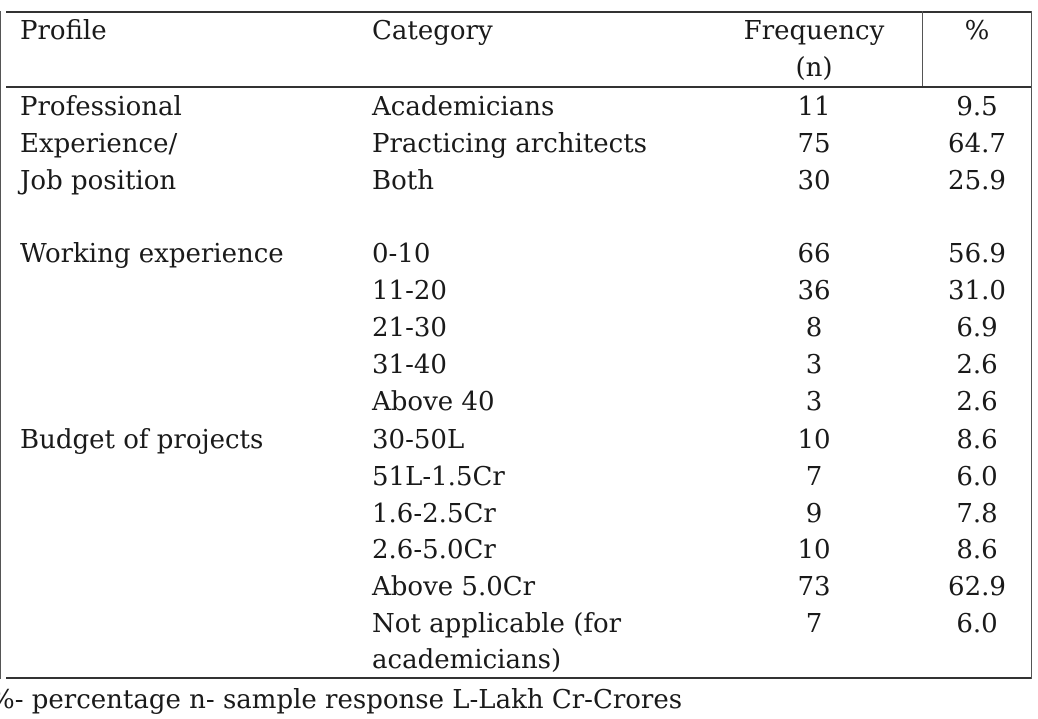 This screenshot has width=1038, height=719. I want to click on profile-label: Professional, so click(101, 107).